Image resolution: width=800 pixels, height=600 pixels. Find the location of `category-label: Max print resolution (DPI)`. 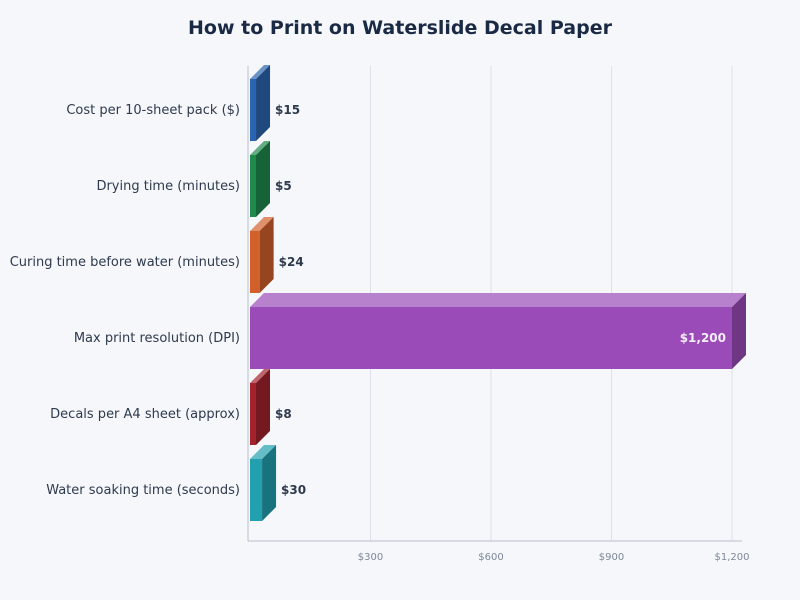

category-label: Max print resolution (DPI) is located at coordinates (157, 338).